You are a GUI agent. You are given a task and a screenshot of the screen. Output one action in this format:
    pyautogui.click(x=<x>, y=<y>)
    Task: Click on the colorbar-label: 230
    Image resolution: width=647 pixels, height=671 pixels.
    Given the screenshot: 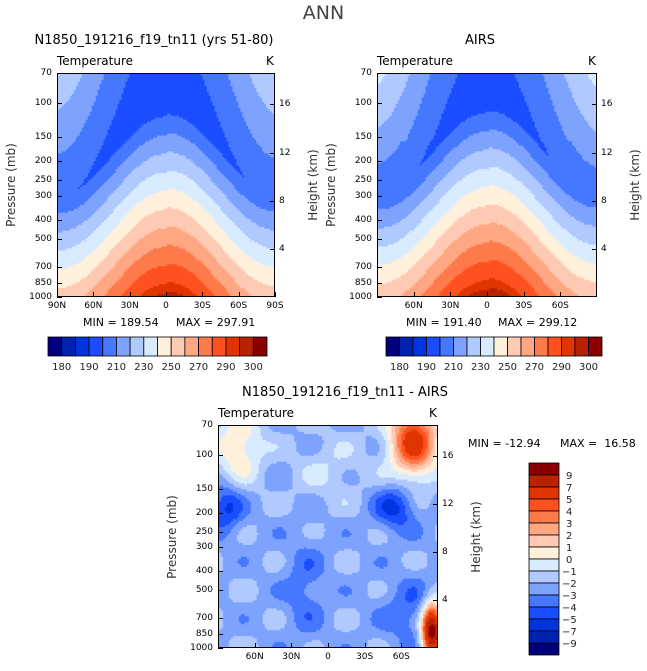 What is the action you would take?
    pyautogui.click(x=143, y=367)
    